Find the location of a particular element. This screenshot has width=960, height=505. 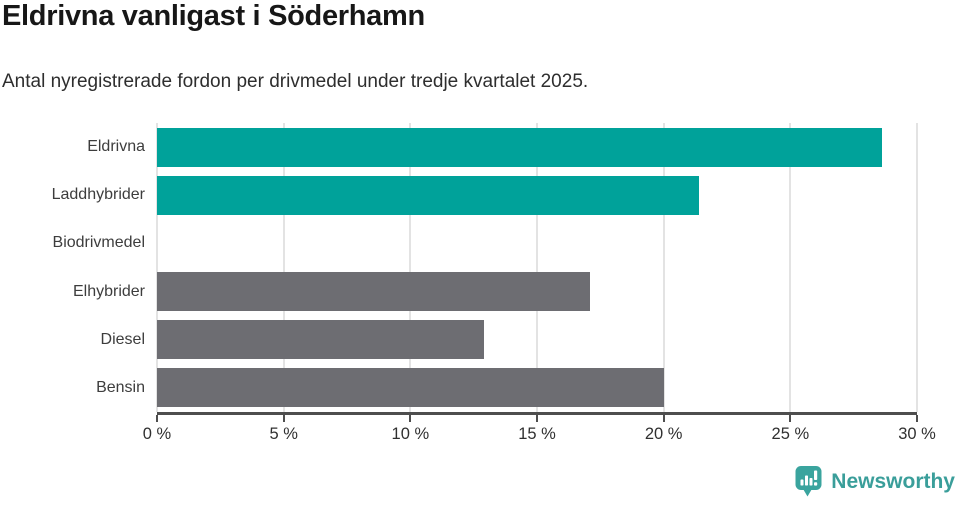

x-tick-label: 30 % is located at coordinates (917, 434).